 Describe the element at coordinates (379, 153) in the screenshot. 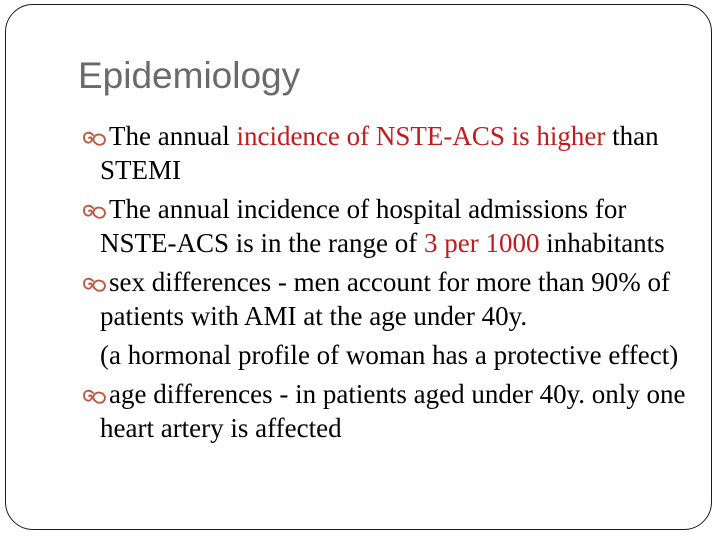

I see `text-segment: than STEMI` at that location.